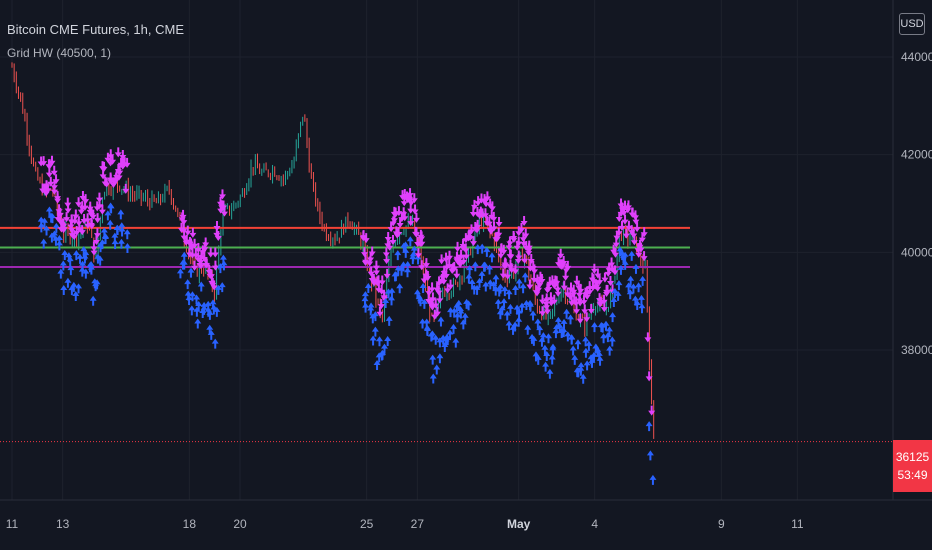 This screenshot has height=550, width=932. I want to click on chart-title: Bitcoin CME Futures, 1h, CME, so click(95, 29).